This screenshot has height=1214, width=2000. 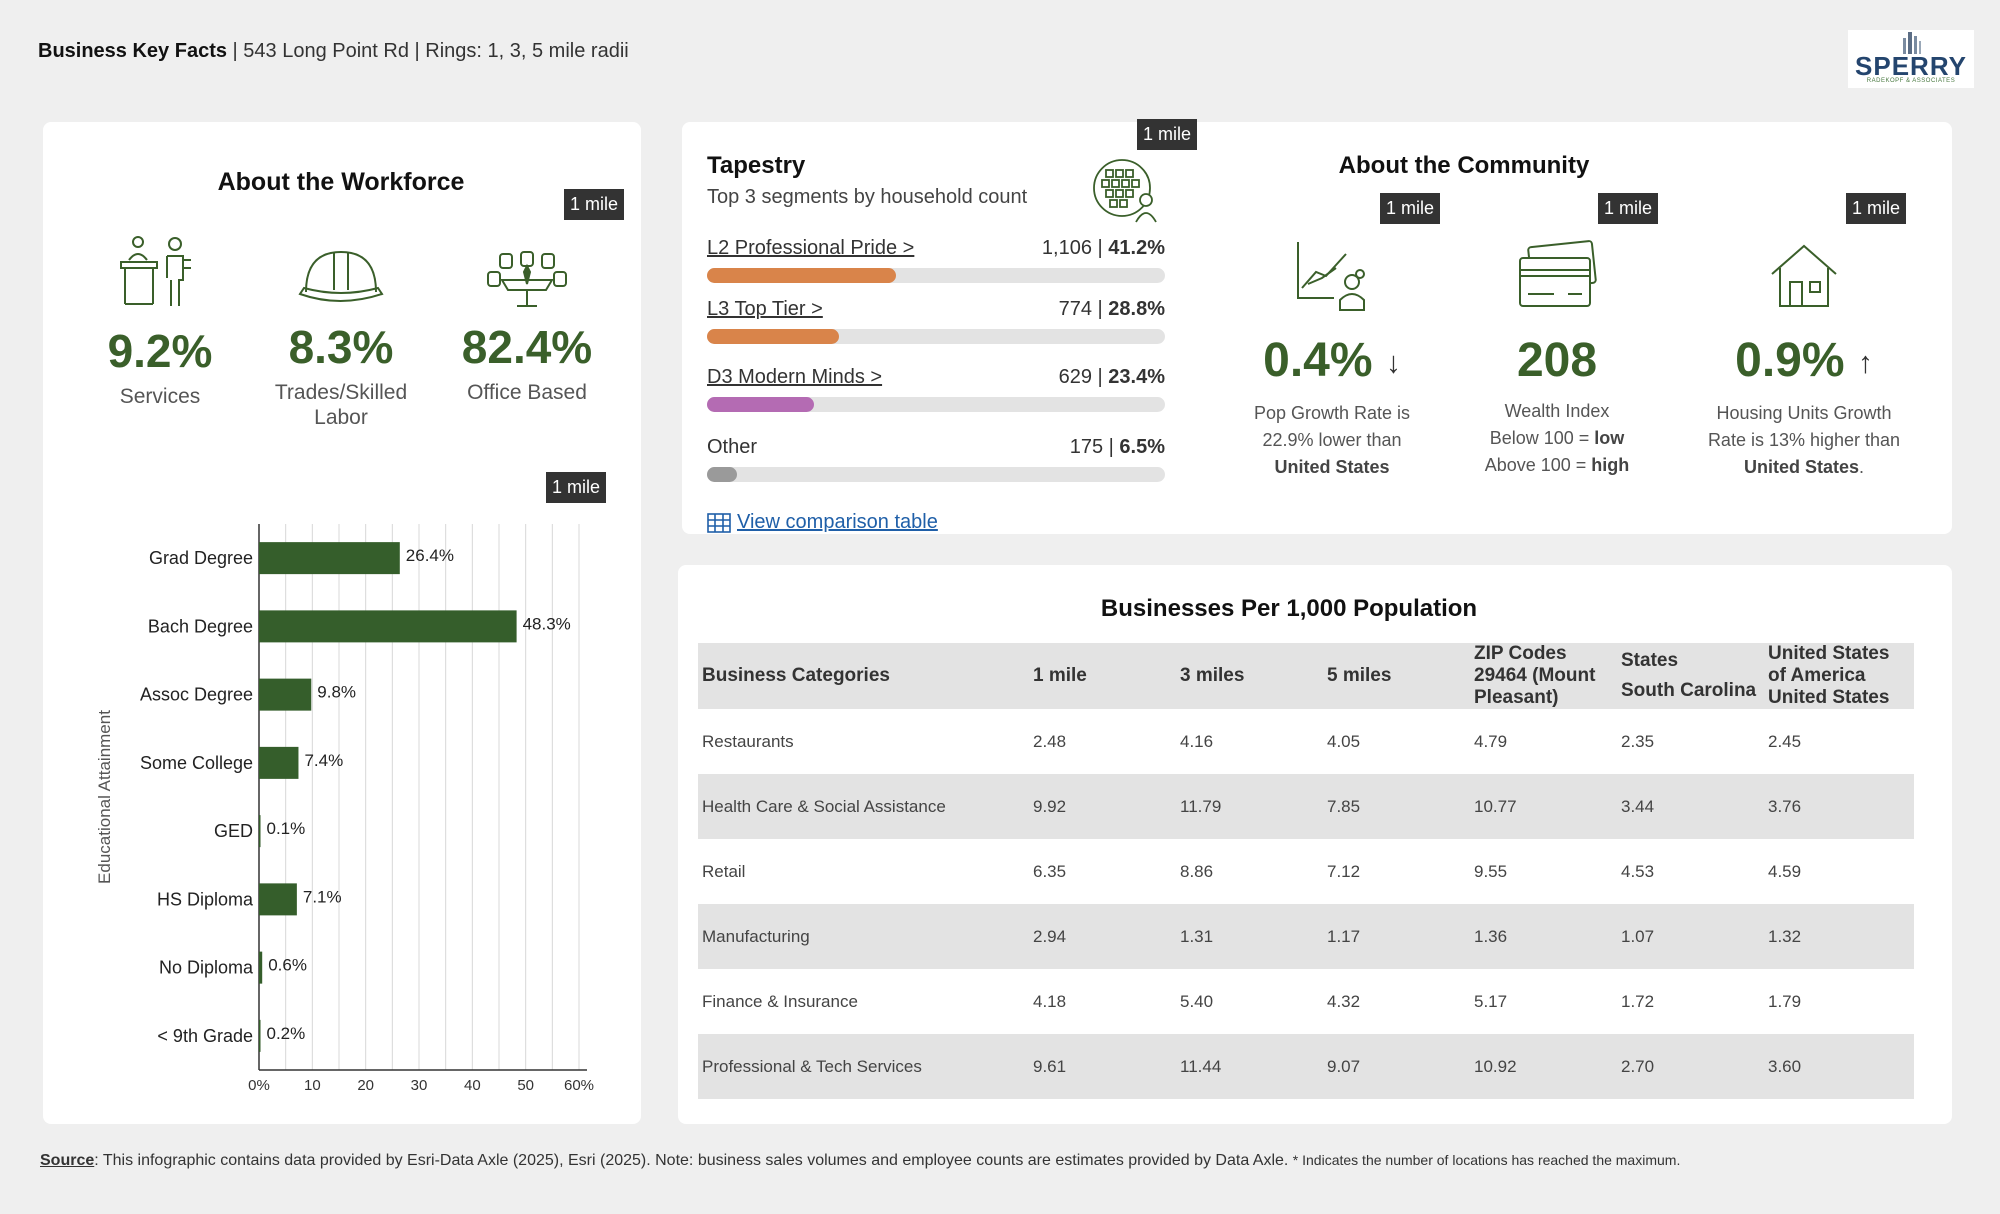 I want to click on table-icon, so click(x=719, y=522).